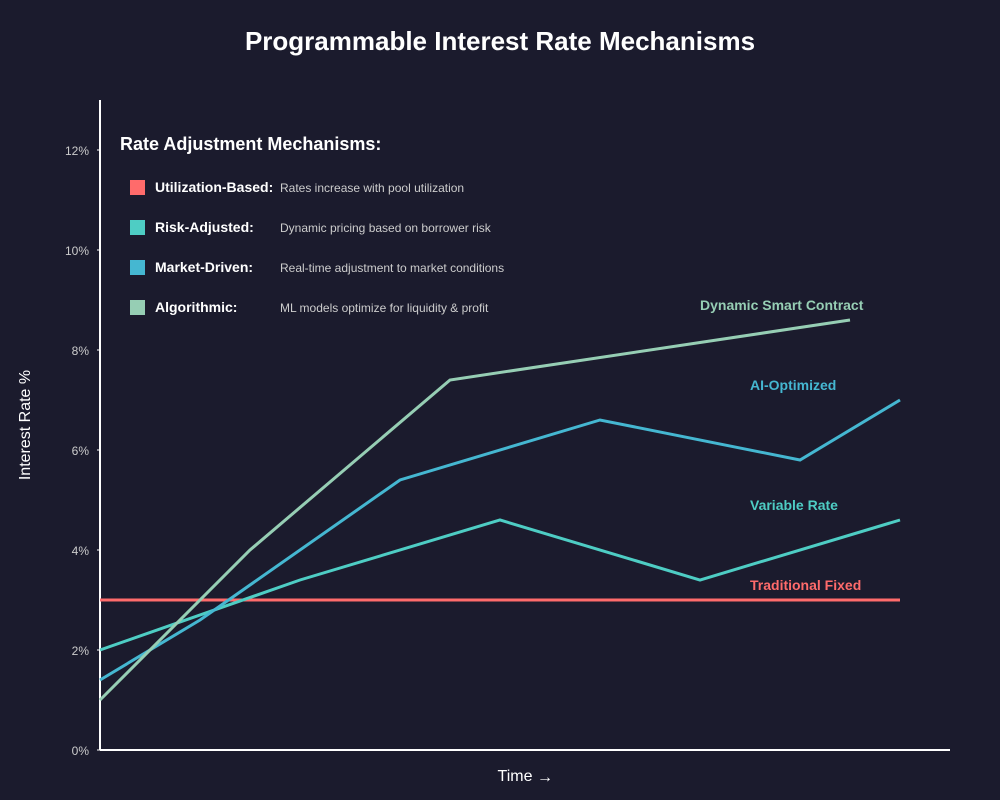 The image size is (1000, 800). Describe the element at coordinates (545, 777) in the screenshot. I see `x-axis-arrow: →` at that location.